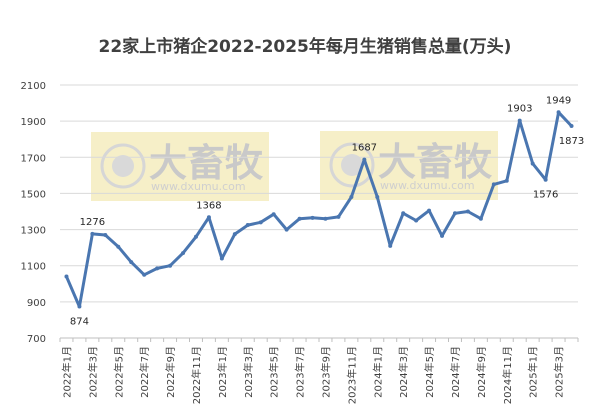  I want to click on y-tick-label: 1700, so click(33, 158).